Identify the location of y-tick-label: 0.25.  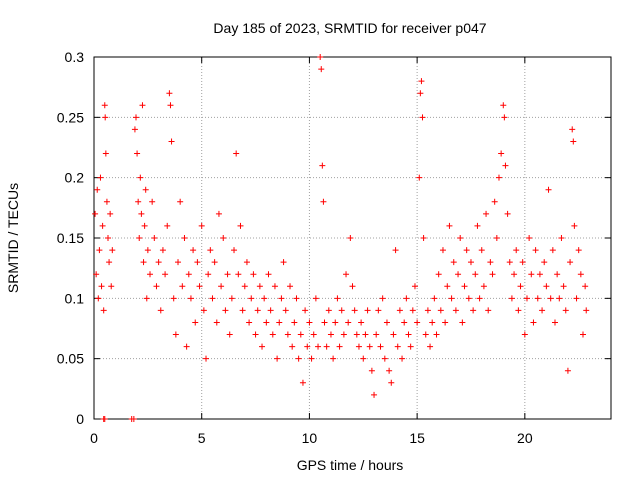
(70, 117).